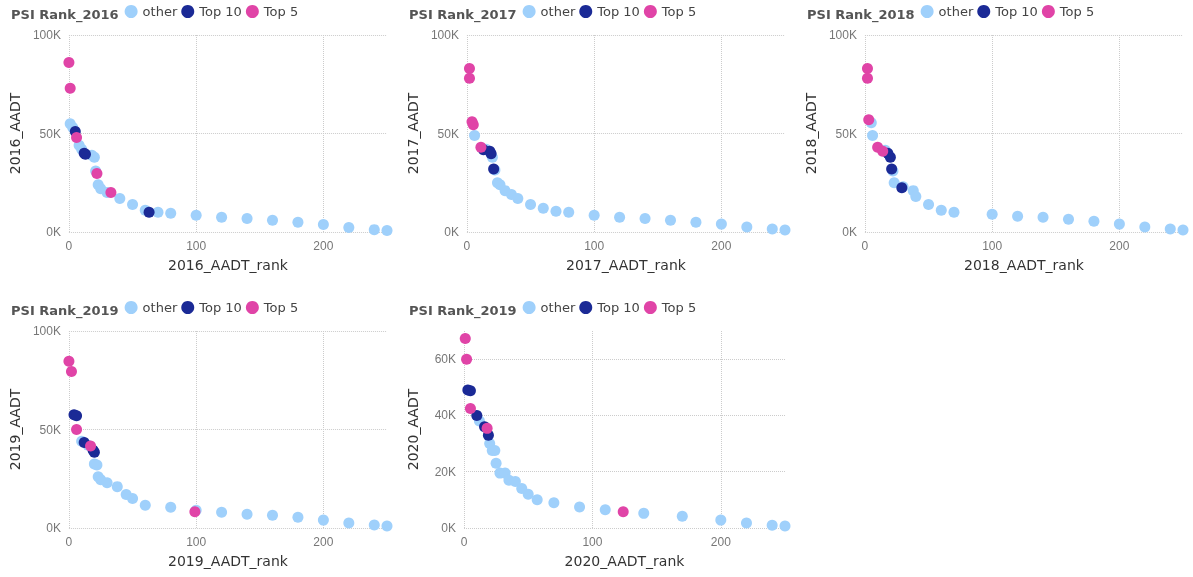  I want to click on legend-title: PSI Rank_2018, so click(861, 15).